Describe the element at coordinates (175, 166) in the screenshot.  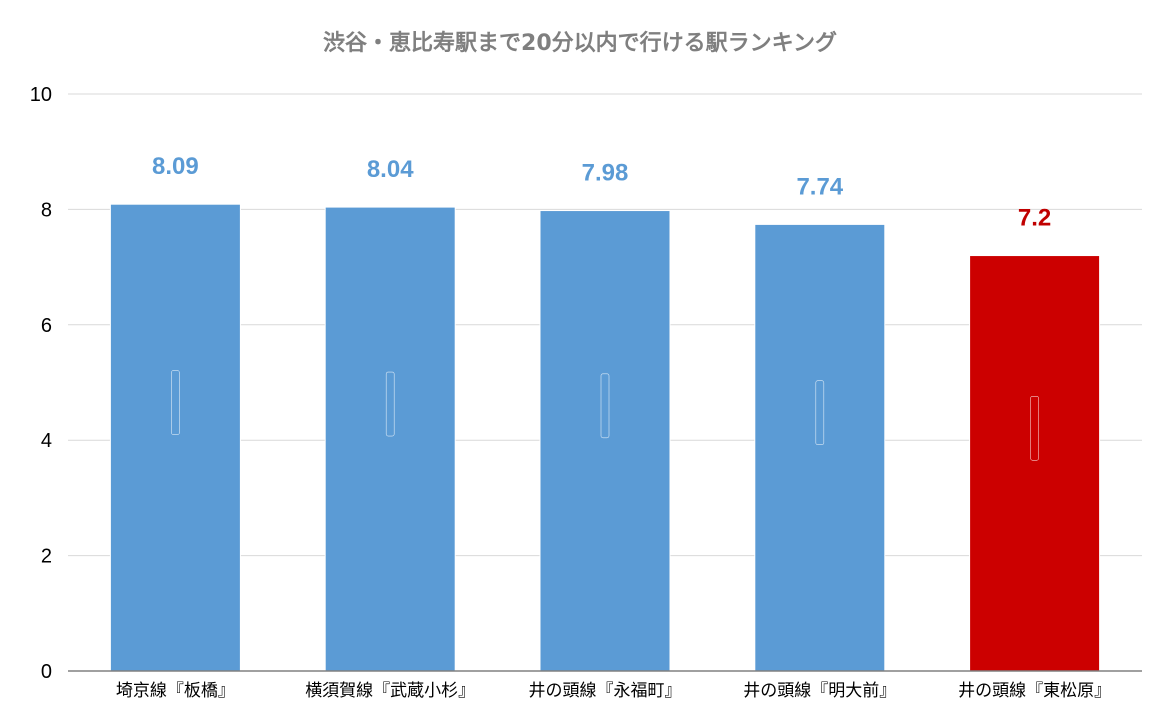
I see `data-label: 8.09` at that location.